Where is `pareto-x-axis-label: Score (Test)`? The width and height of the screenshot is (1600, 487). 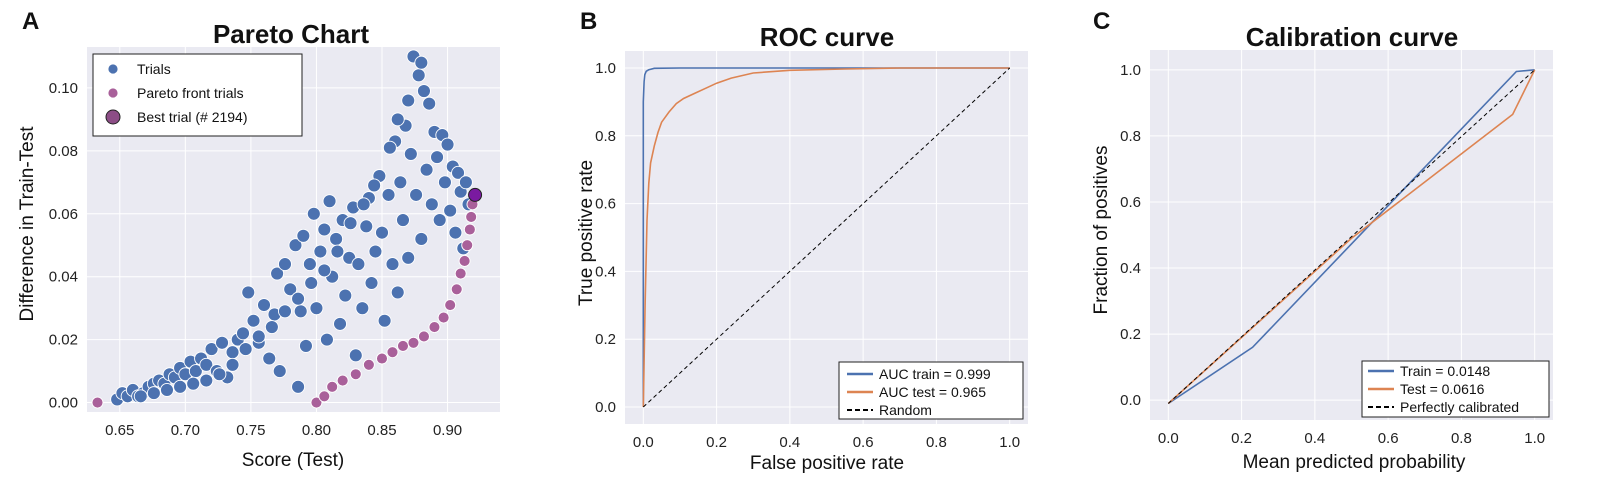
pareto-x-axis-label: Score (Test) is located at coordinates (293, 460).